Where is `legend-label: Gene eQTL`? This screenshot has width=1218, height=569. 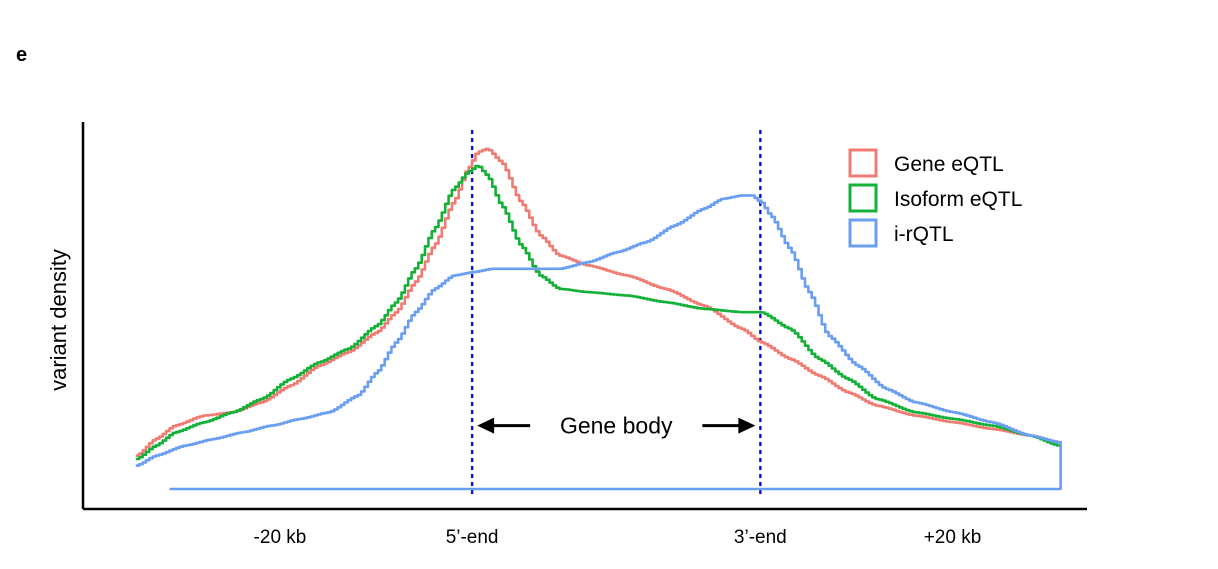
legend-label: Gene eQTL is located at coordinates (949, 164).